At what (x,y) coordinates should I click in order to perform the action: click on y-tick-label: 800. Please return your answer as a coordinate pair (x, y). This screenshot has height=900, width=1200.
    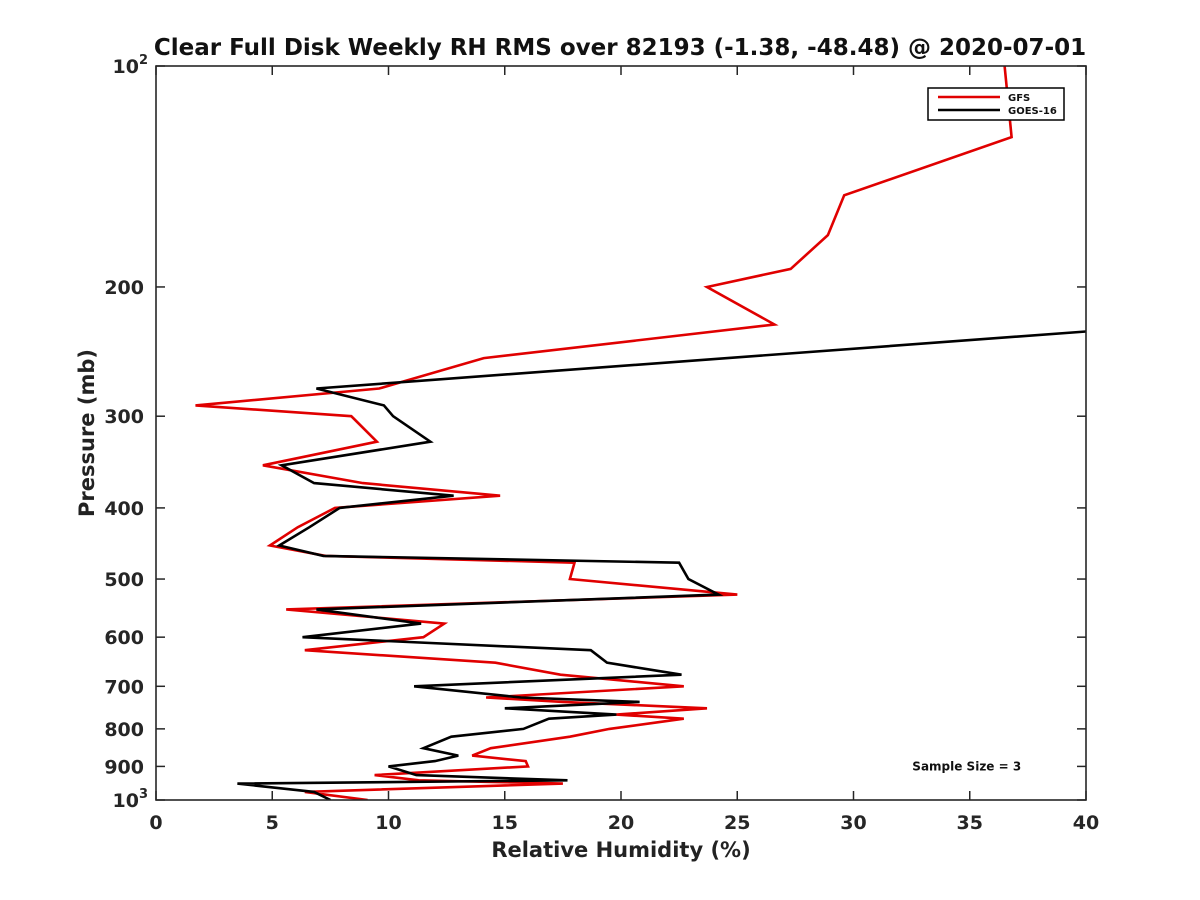
    Looking at the image, I should click on (124, 730).